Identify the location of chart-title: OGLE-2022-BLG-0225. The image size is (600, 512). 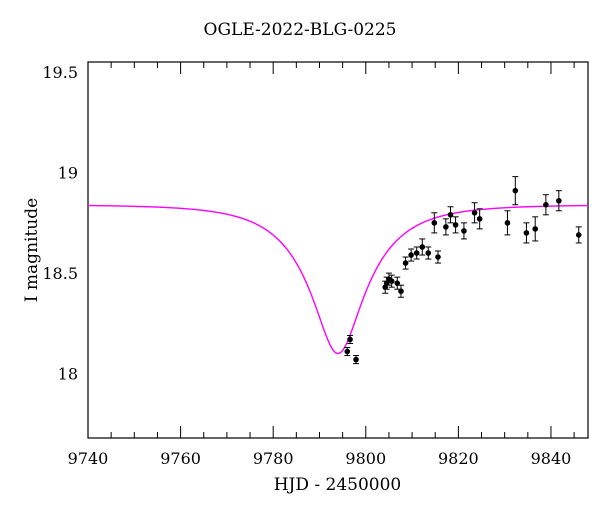
(300, 30).